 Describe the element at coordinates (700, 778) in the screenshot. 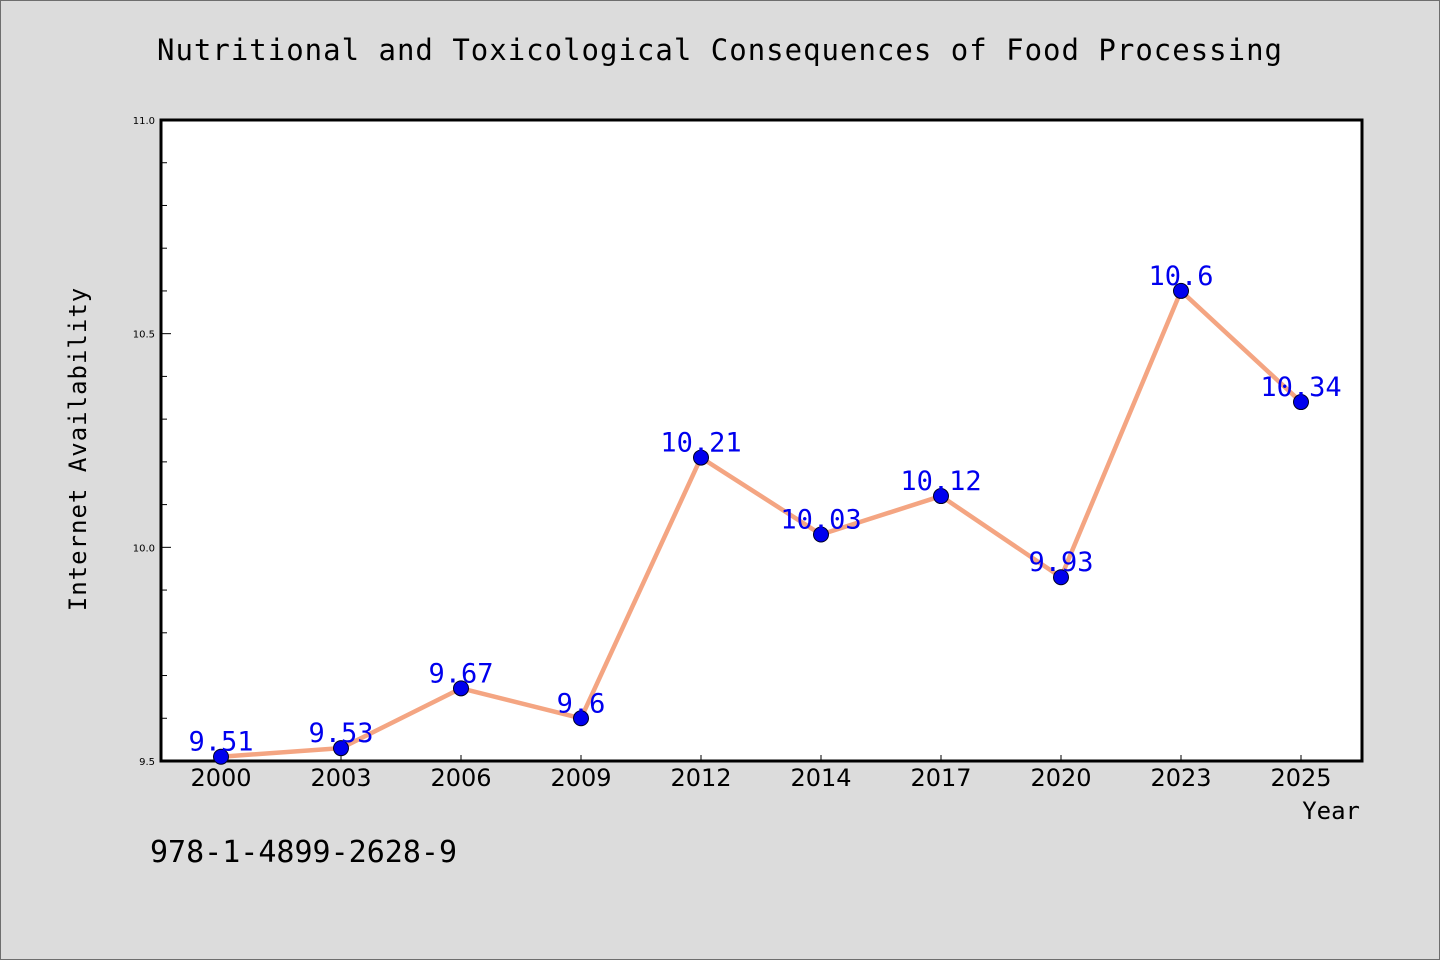

I see `x-tick-label: 2012` at that location.